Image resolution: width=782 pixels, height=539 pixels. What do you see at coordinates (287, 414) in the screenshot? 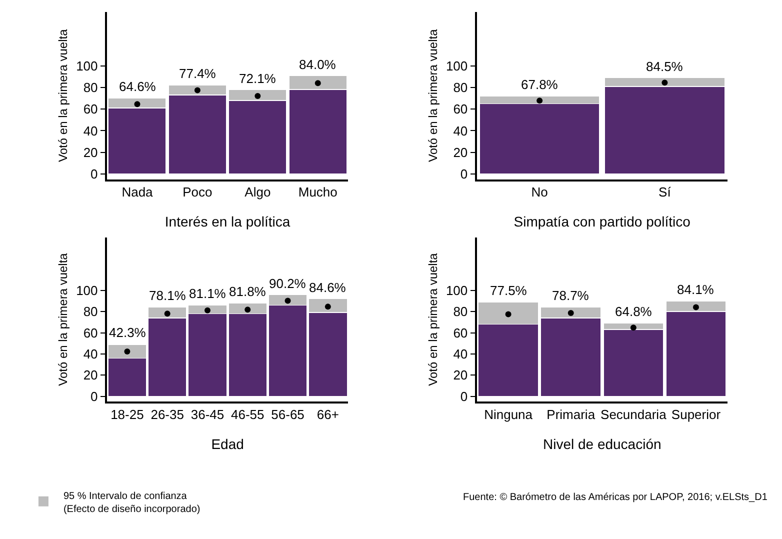
I see `x-tick-label: 56-65` at bounding box center [287, 414].